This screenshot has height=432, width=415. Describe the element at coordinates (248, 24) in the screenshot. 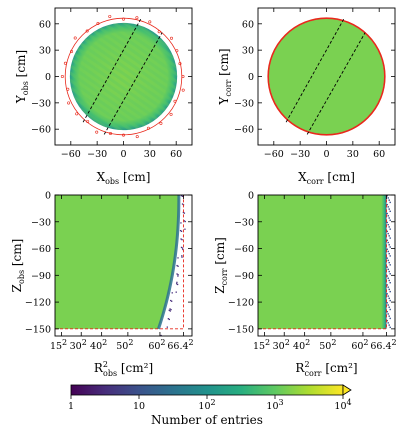

I see `xy-corr-ytick-label: 60` at that location.